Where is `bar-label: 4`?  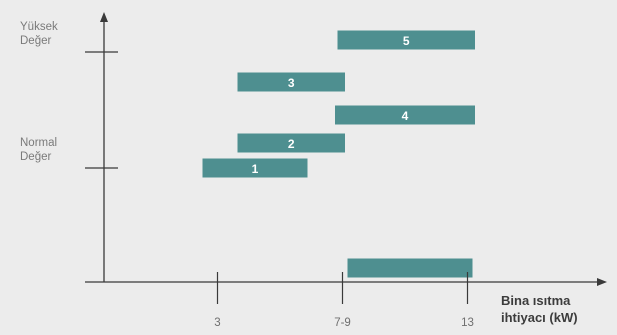 bar-label: 4 is located at coordinates (405, 116).